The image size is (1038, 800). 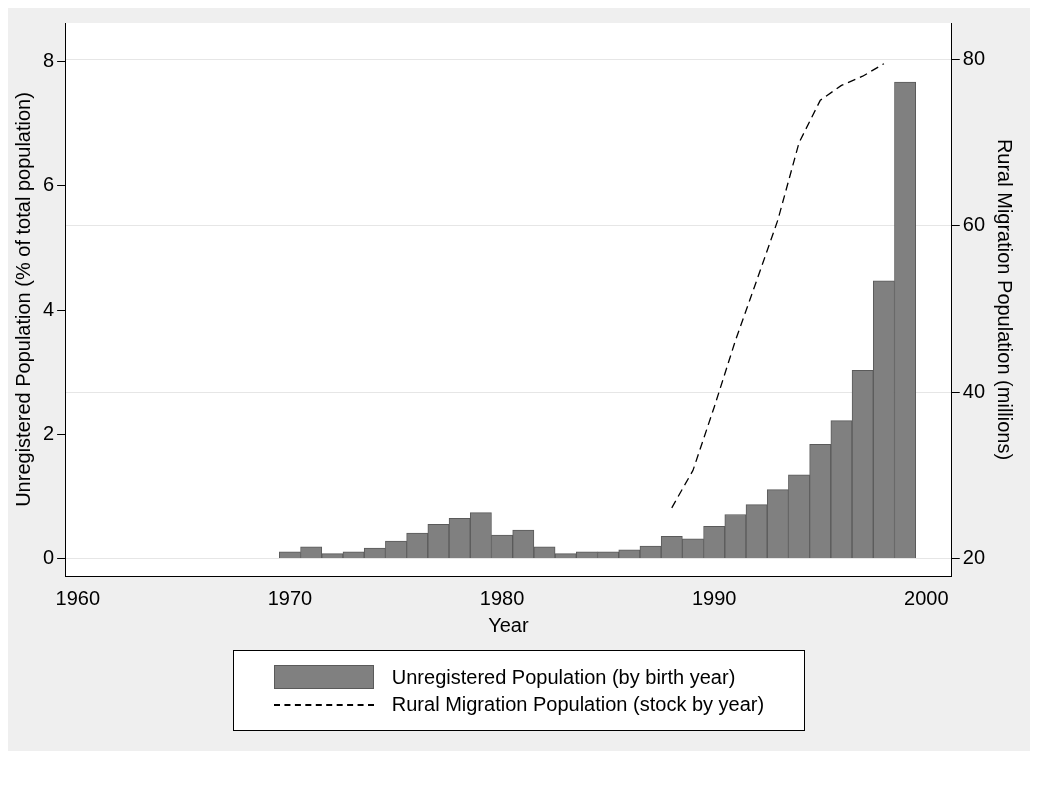 I want to click on line-series, so click(x=778, y=286).